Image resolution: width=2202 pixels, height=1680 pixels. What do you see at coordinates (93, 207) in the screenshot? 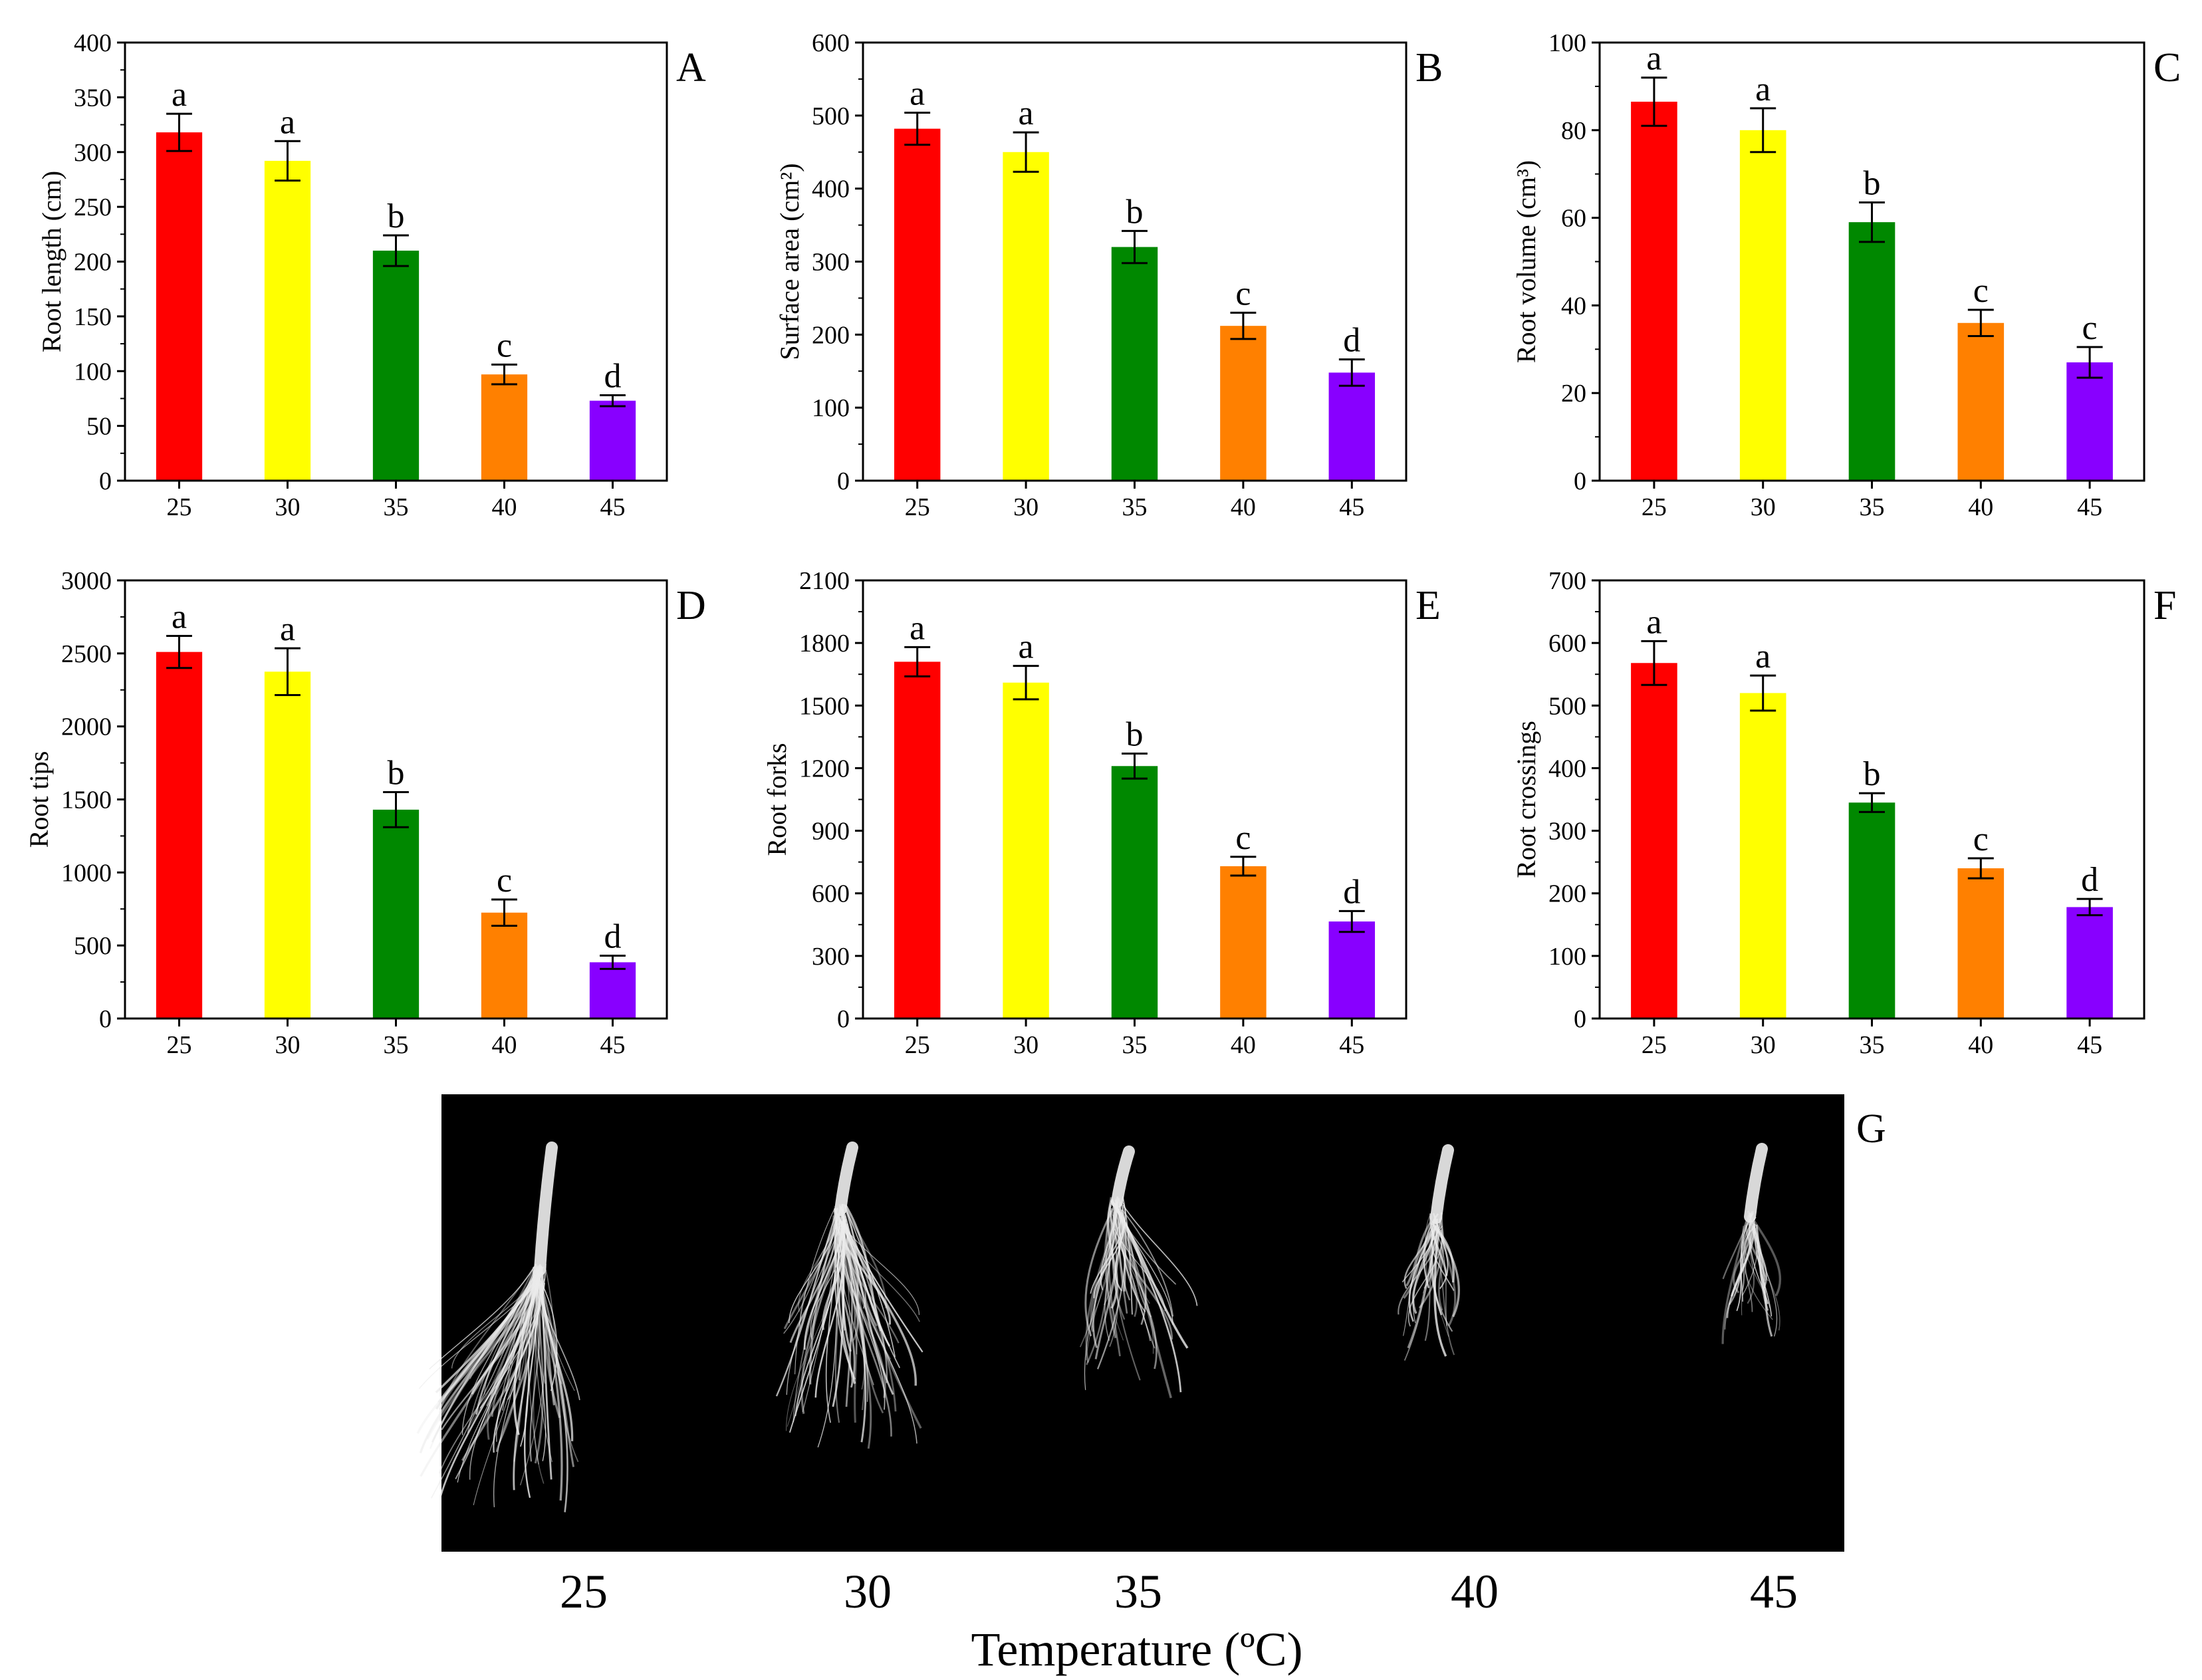
I see `y-tick-label: 250` at bounding box center [93, 207].